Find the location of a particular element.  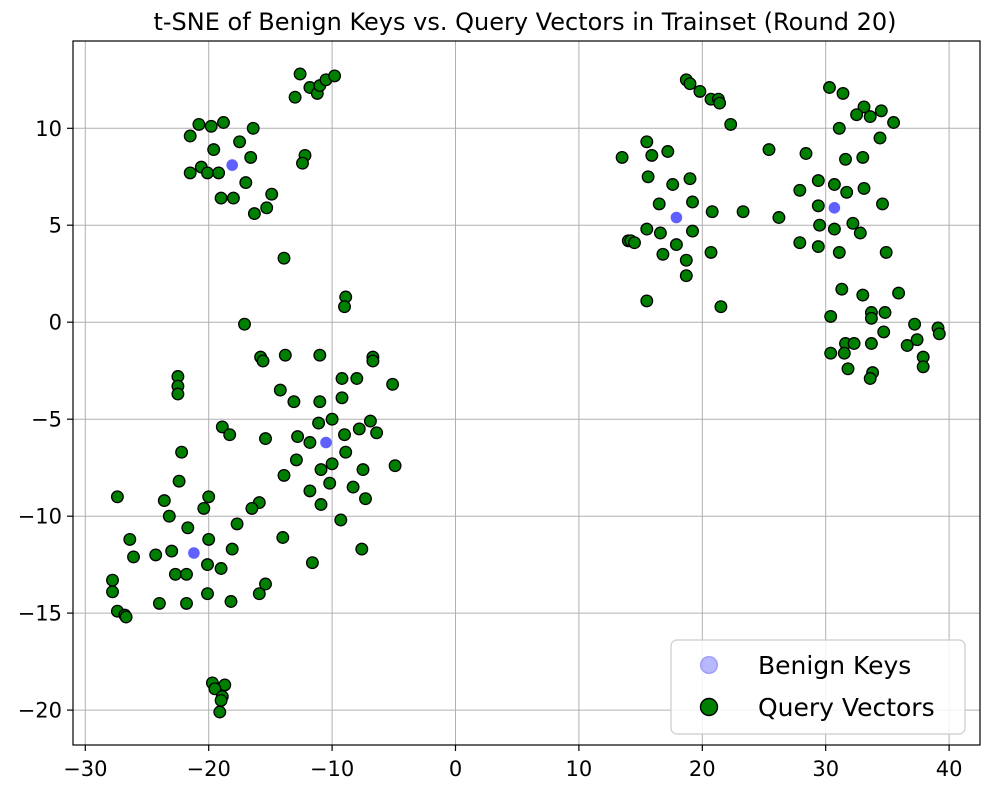

y-tick-label: 10 is located at coordinates (48, 129).